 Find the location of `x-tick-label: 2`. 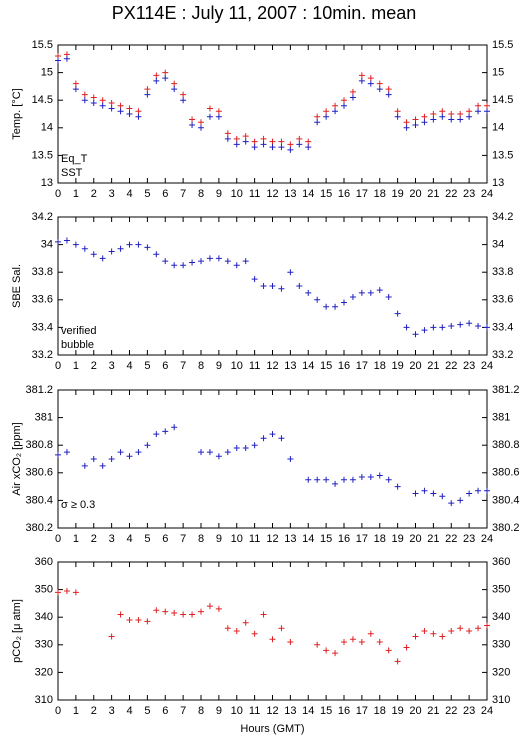

x-tick-label: 2 is located at coordinates (94, 539).